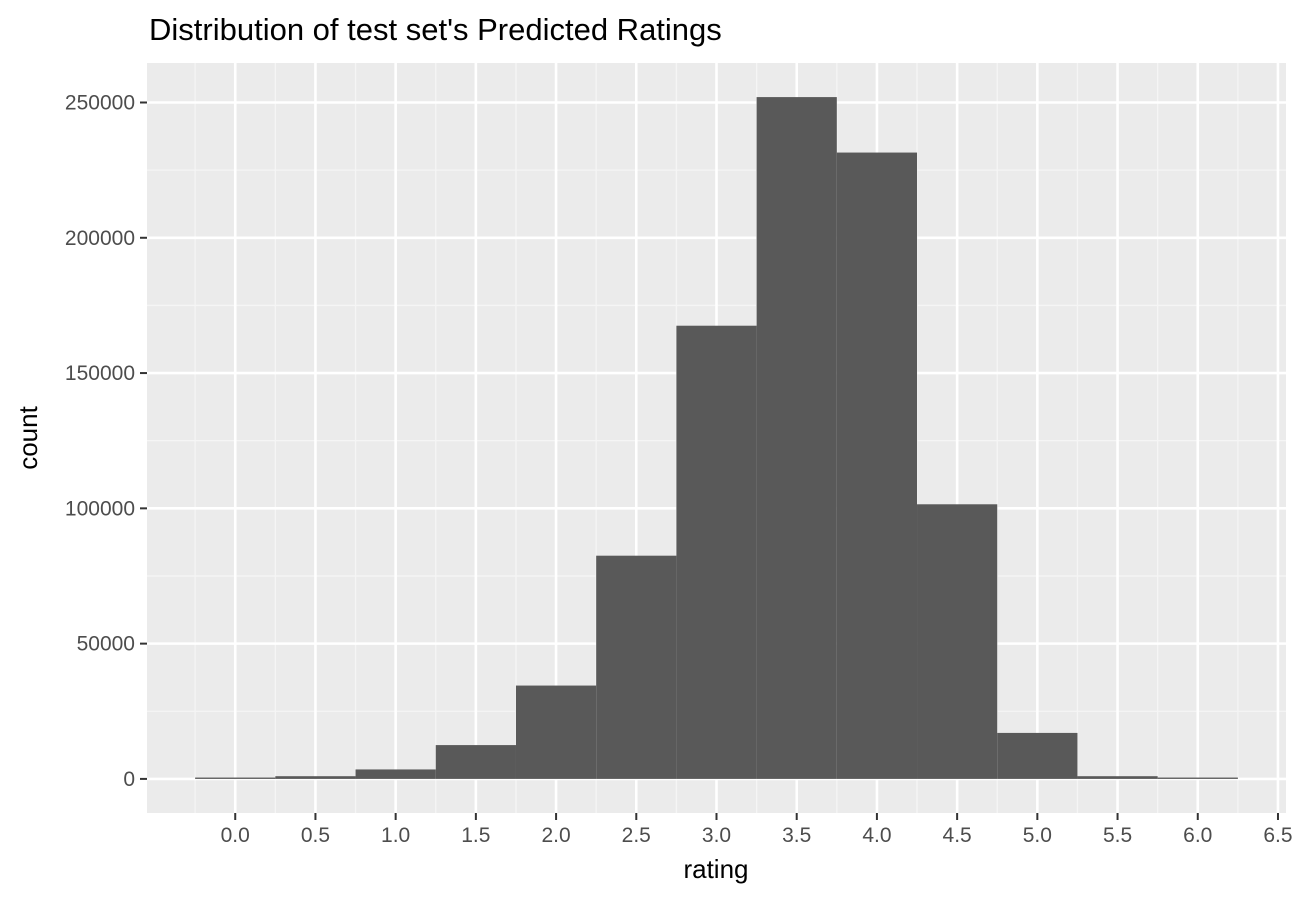 The height and width of the screenshot is (900, 1300). What do you see at coordinates (100, 238) in the screenshot?
I see `y-tick-label: 200000` at bounding box center [100, 238].